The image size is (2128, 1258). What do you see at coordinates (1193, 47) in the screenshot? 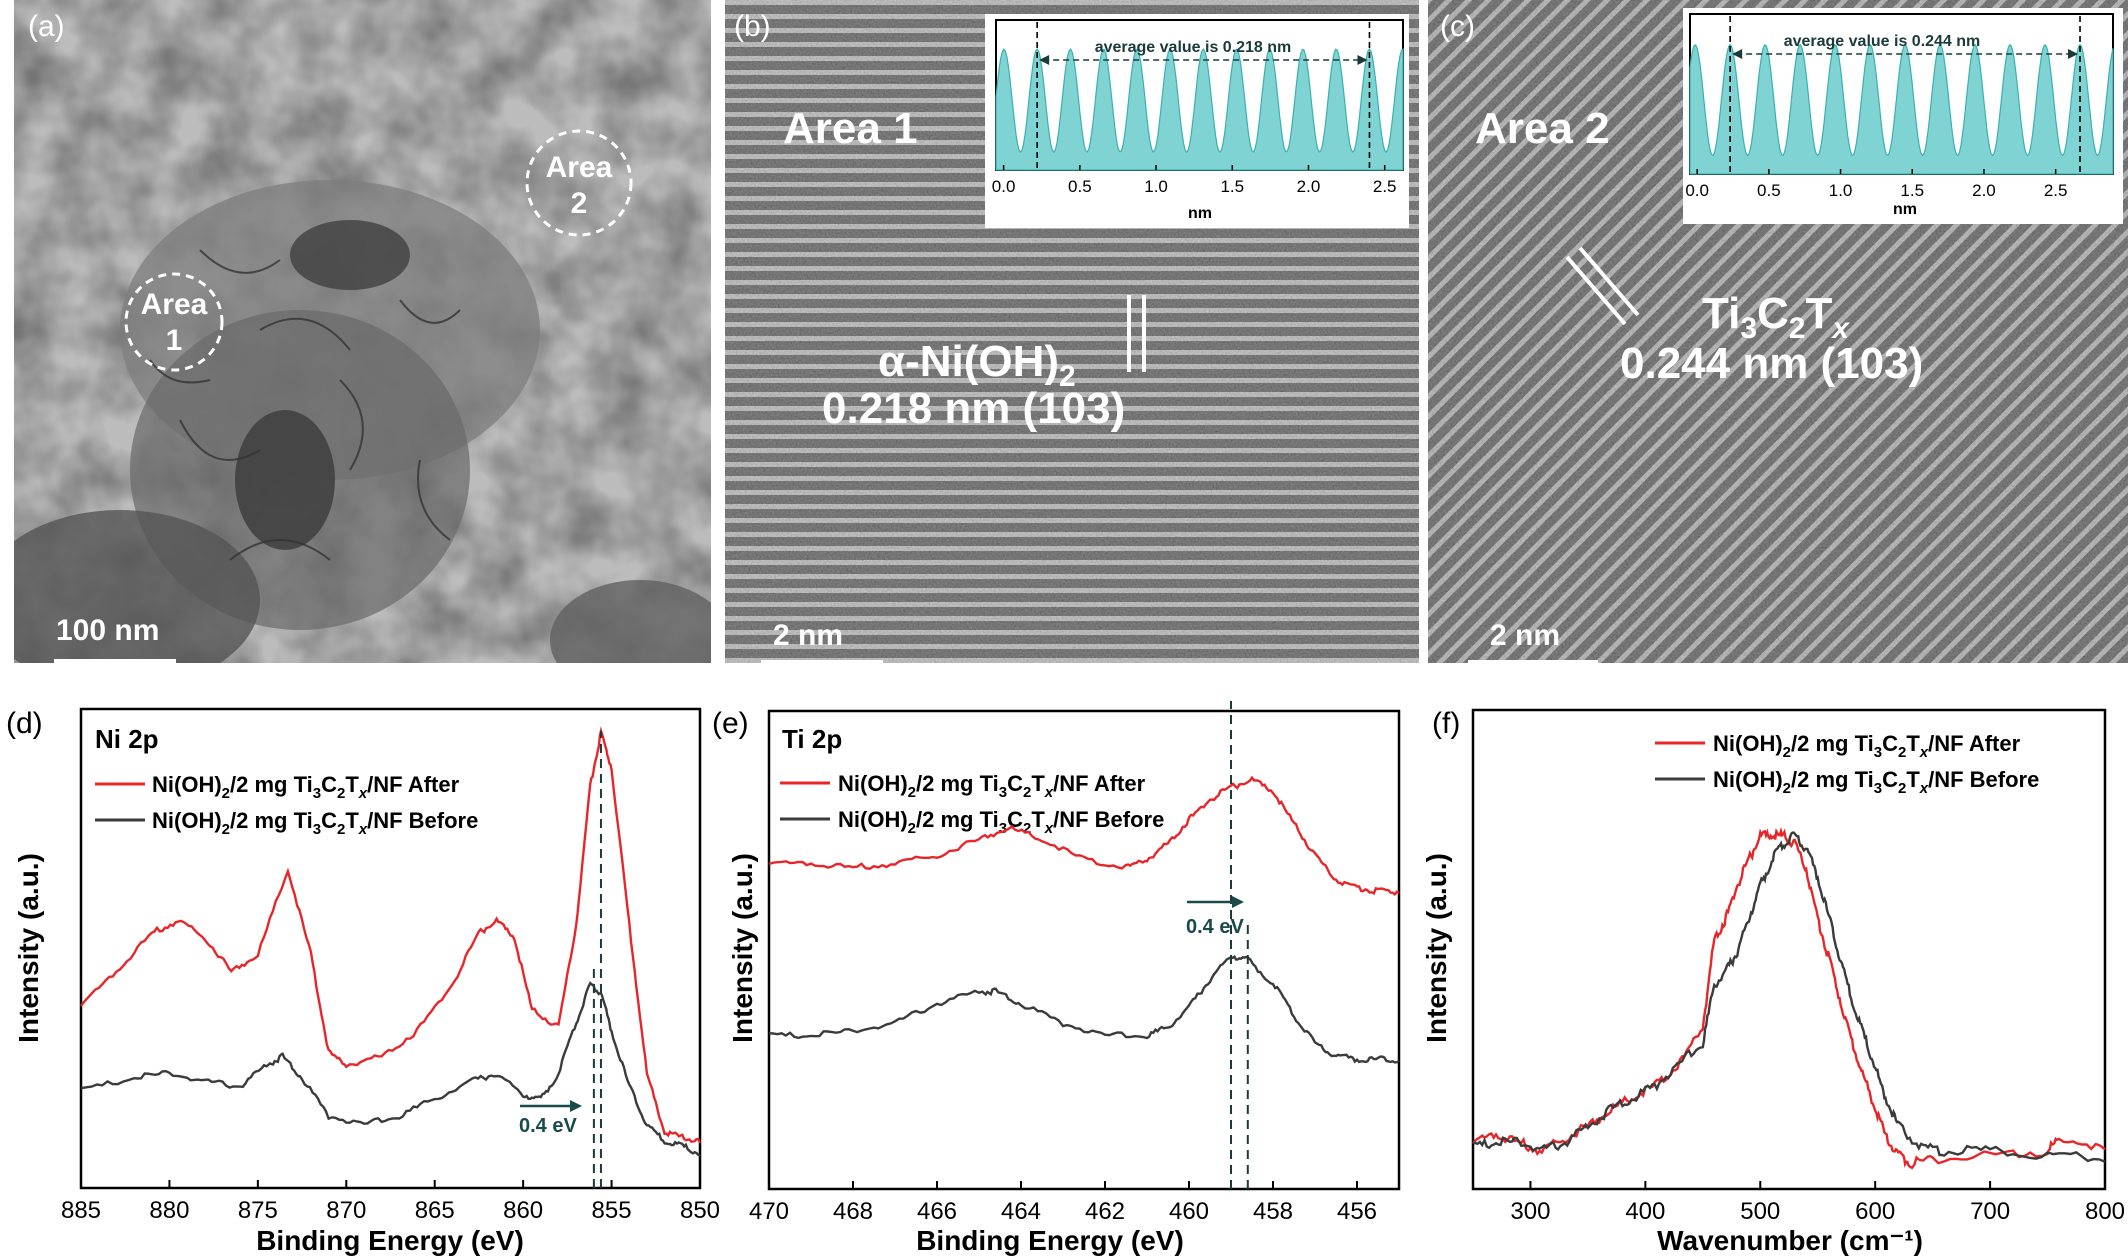
I see `inset-b-annotation: average value is 0.218 nm` at bounding box center [1193, 47].